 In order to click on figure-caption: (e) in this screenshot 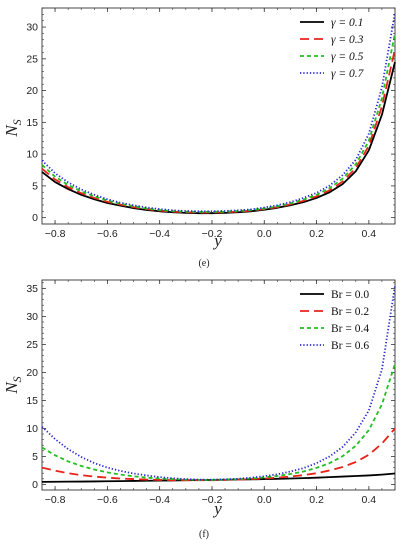, I will do `click(203, 263)`.